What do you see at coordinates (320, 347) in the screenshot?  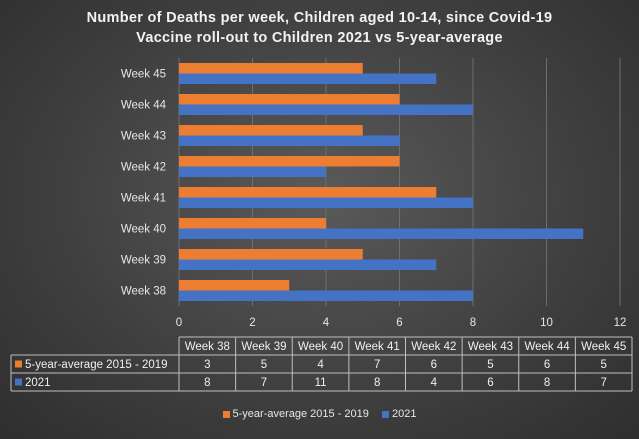 I see `table-header-week-40: Week 40` at bounding box center [320, 347].